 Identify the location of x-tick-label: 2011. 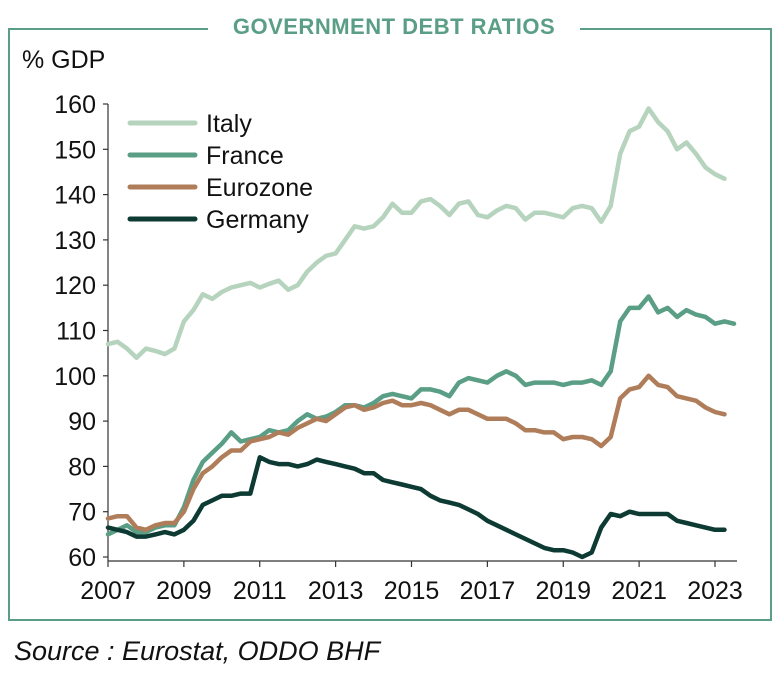
(260, 591).